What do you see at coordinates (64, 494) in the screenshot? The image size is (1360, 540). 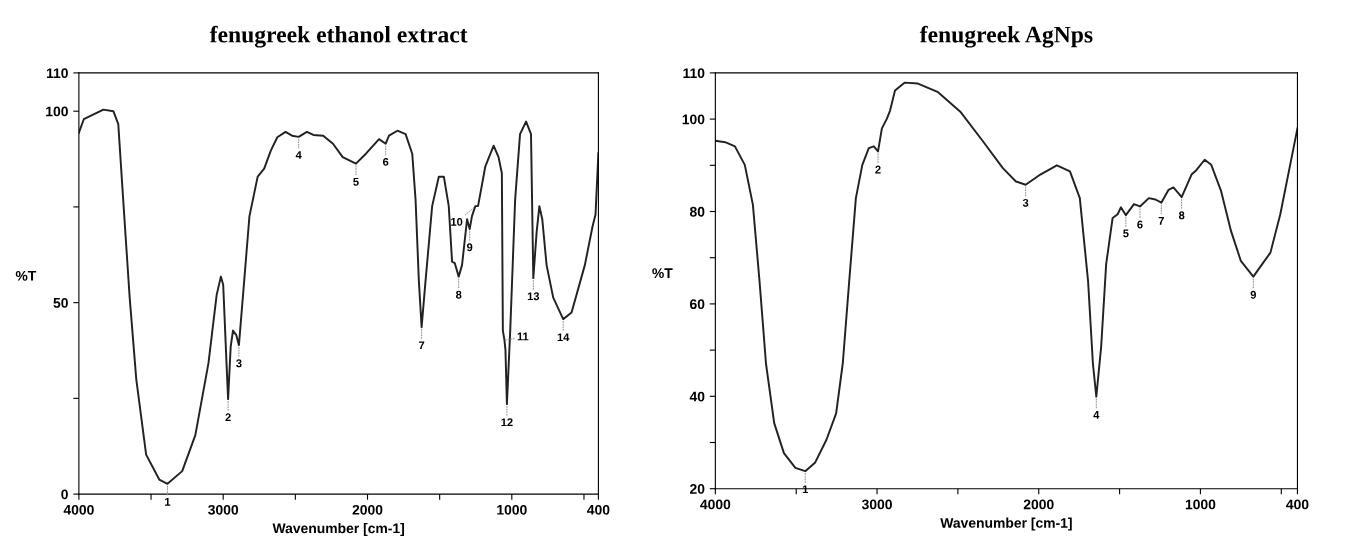 I see `y-tick-label: 0` at bounding box center [64, 494].